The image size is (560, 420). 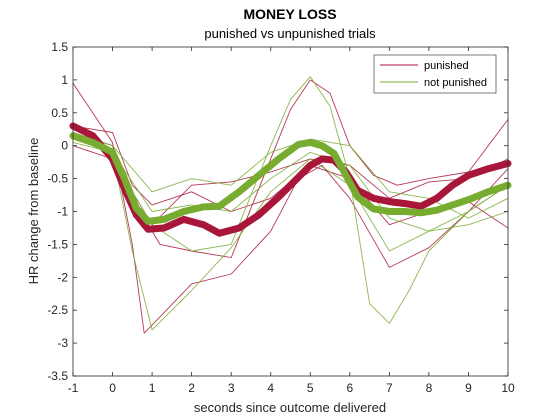 What do you see at coordinates (33, 211) in the screenshot?
I see `y-axis-label: HR change from baseline` at bounding box center [33, 211].